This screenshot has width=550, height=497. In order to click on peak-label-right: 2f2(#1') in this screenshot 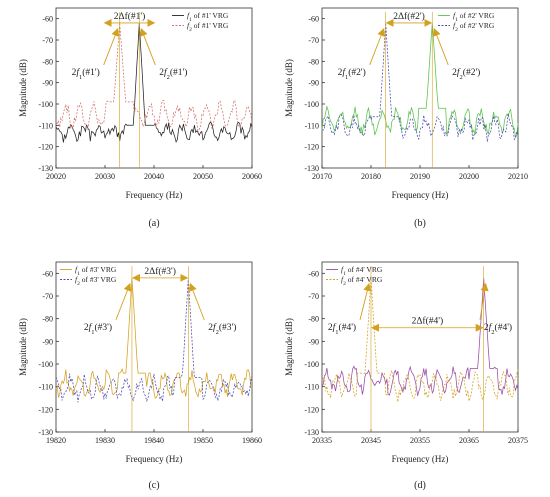, I will do `click(173, 74)`.